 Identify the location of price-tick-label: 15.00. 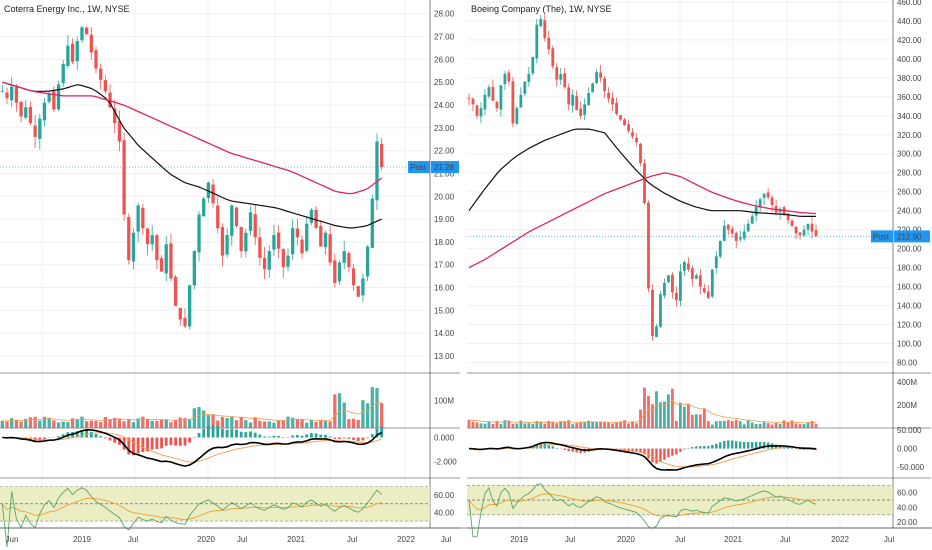
(444, 310).